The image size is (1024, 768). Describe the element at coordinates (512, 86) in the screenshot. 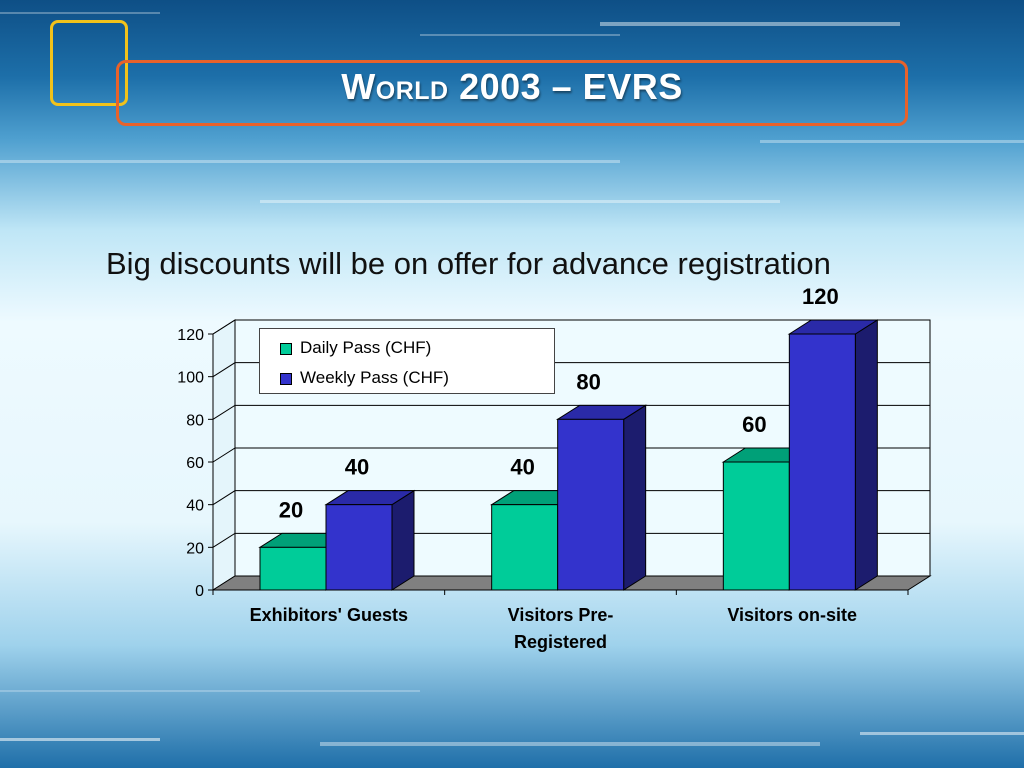

I see `slide-title: World 2003 – EVRS` at that location.